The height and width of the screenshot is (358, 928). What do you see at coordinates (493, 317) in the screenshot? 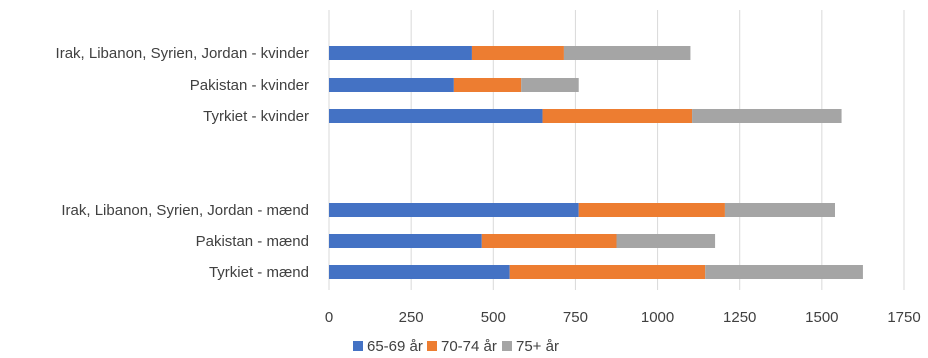
I see `x-tick-label: 500` at bounding box center [493, 317].